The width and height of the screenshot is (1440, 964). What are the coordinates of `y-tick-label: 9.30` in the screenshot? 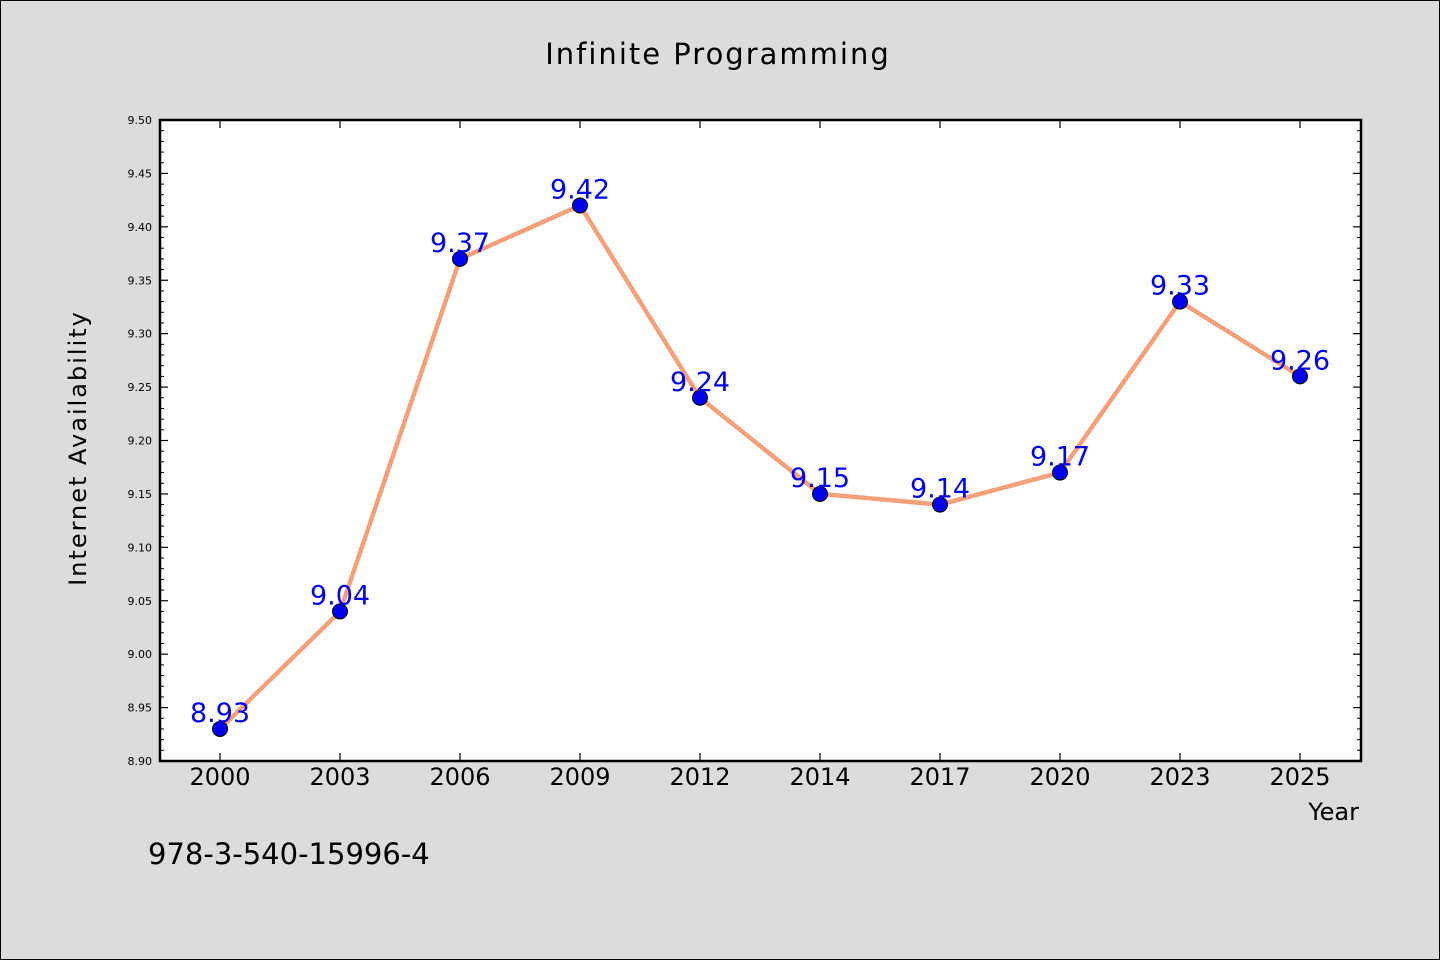 It's located at (140, 334).